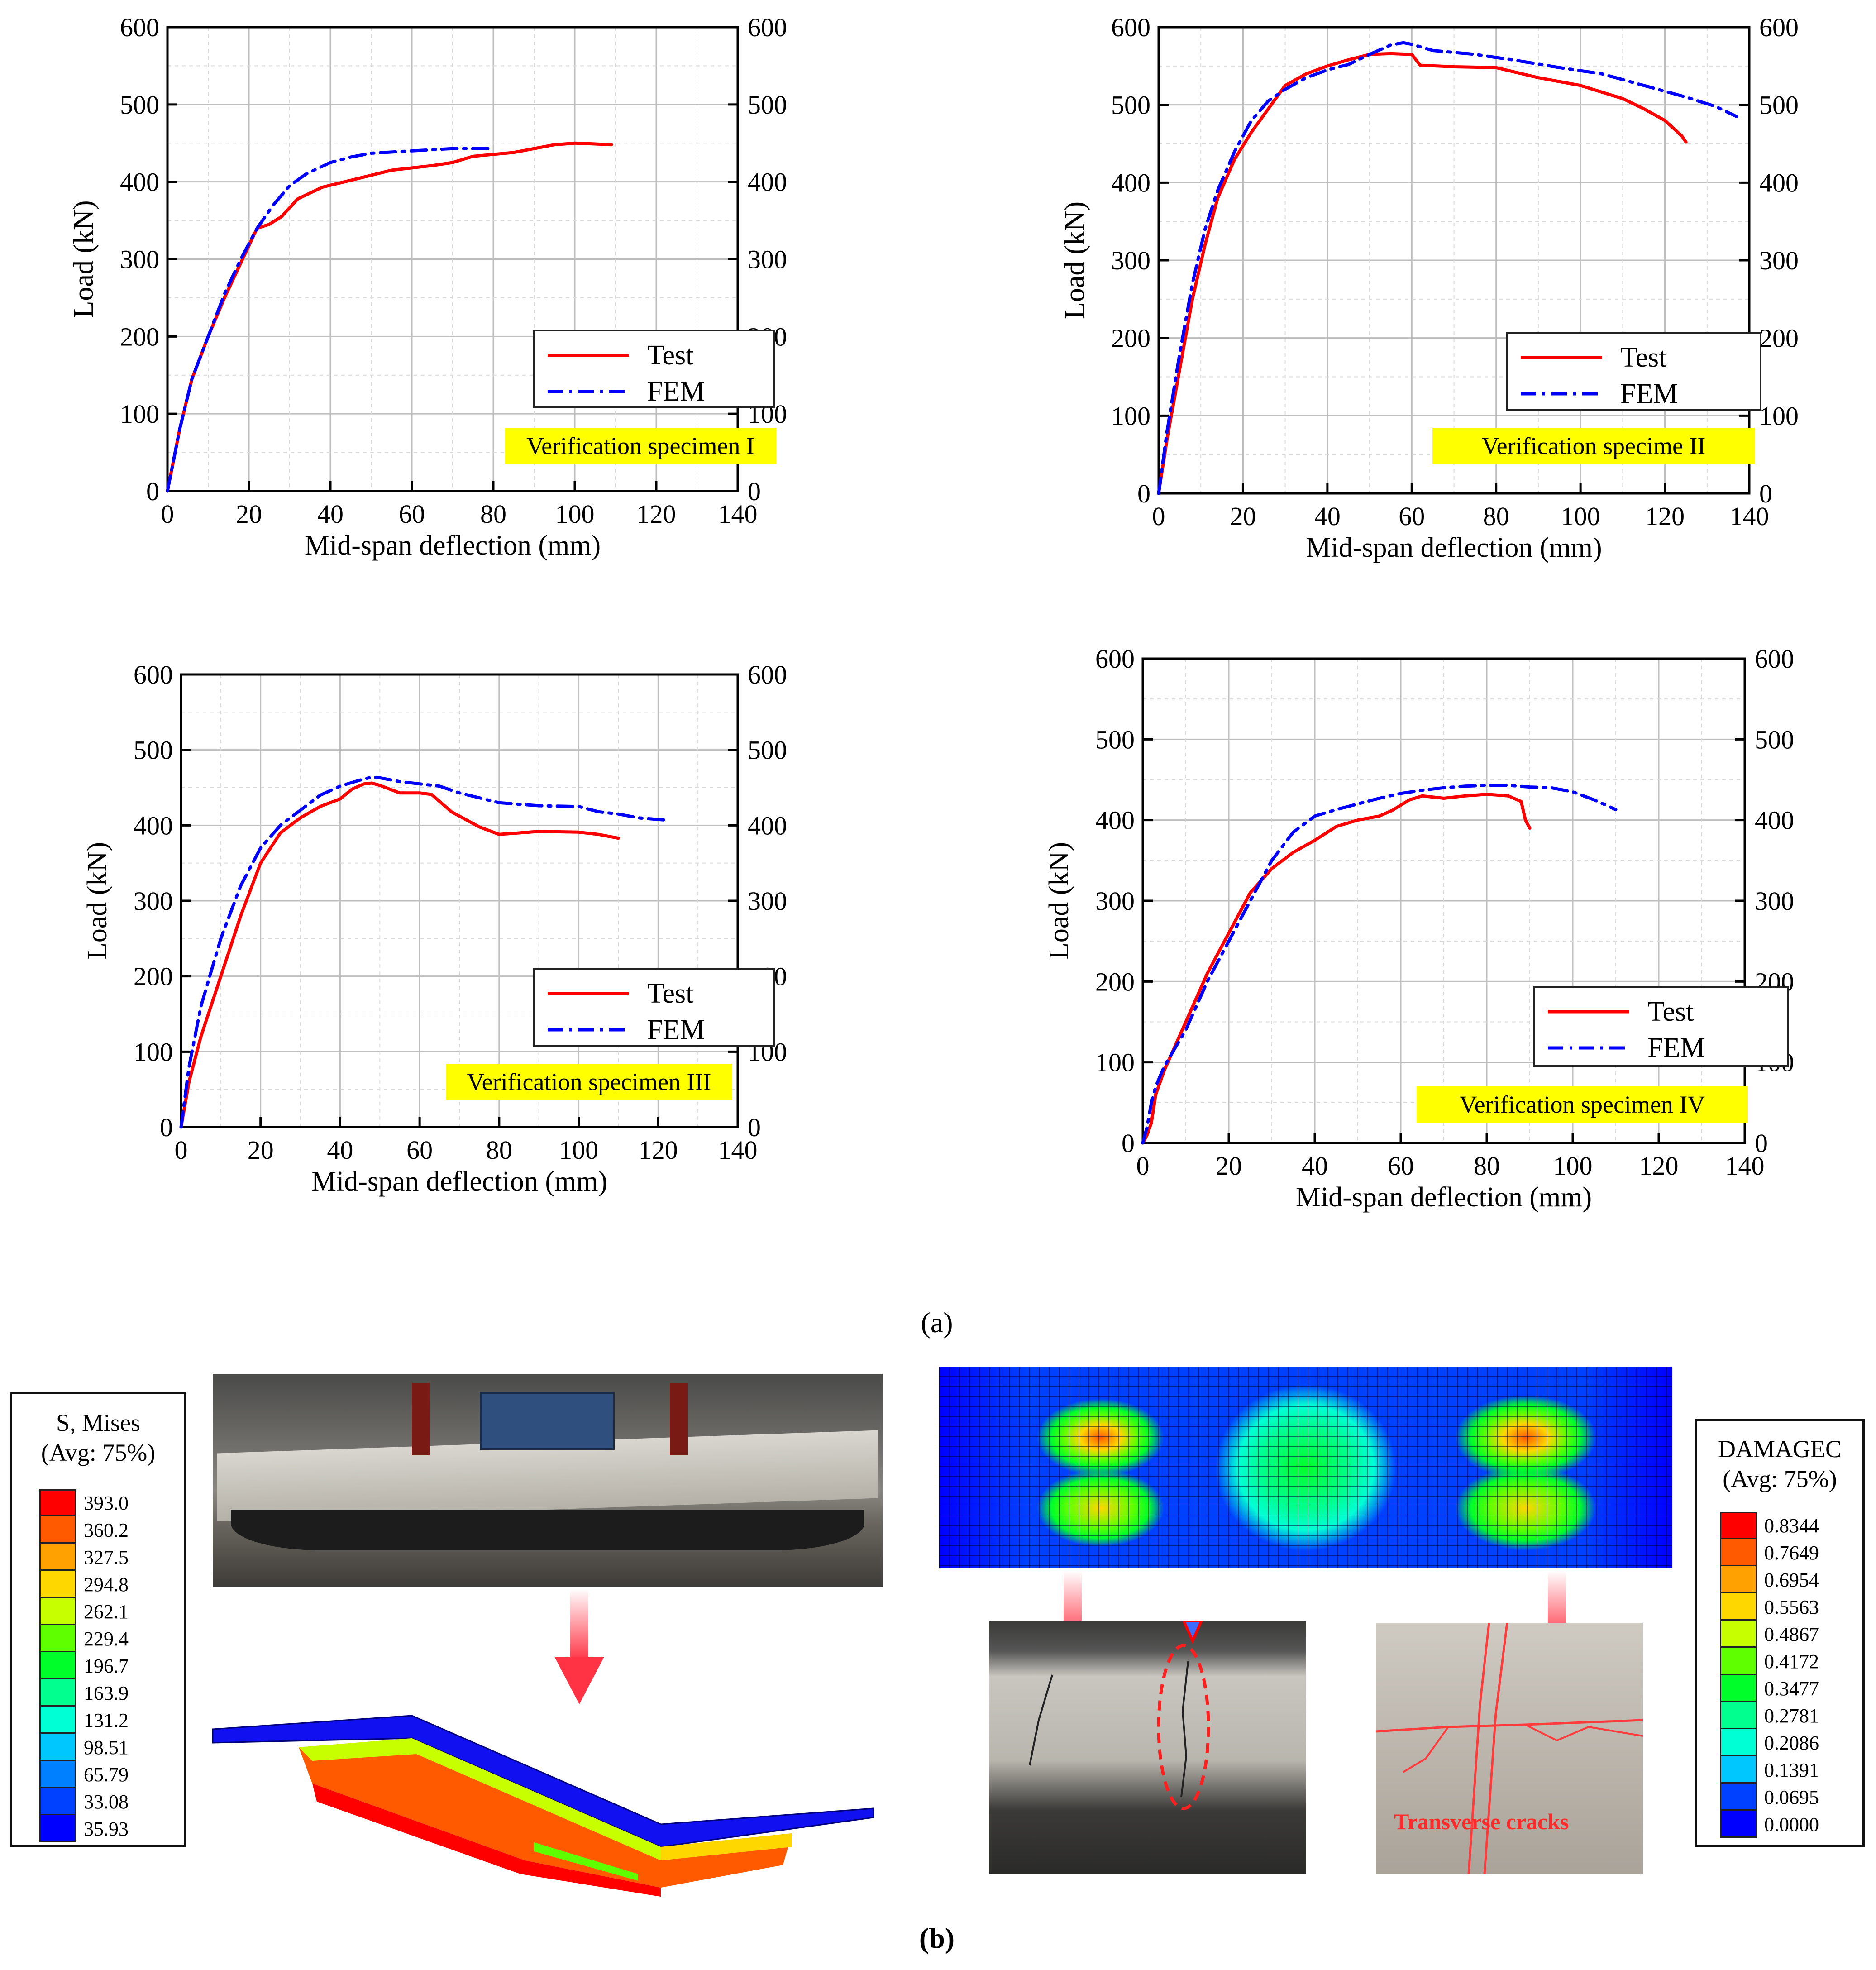  Describe the element at coordinates (547, 1530) in the screenshot. I see `photo-beam` at that location.